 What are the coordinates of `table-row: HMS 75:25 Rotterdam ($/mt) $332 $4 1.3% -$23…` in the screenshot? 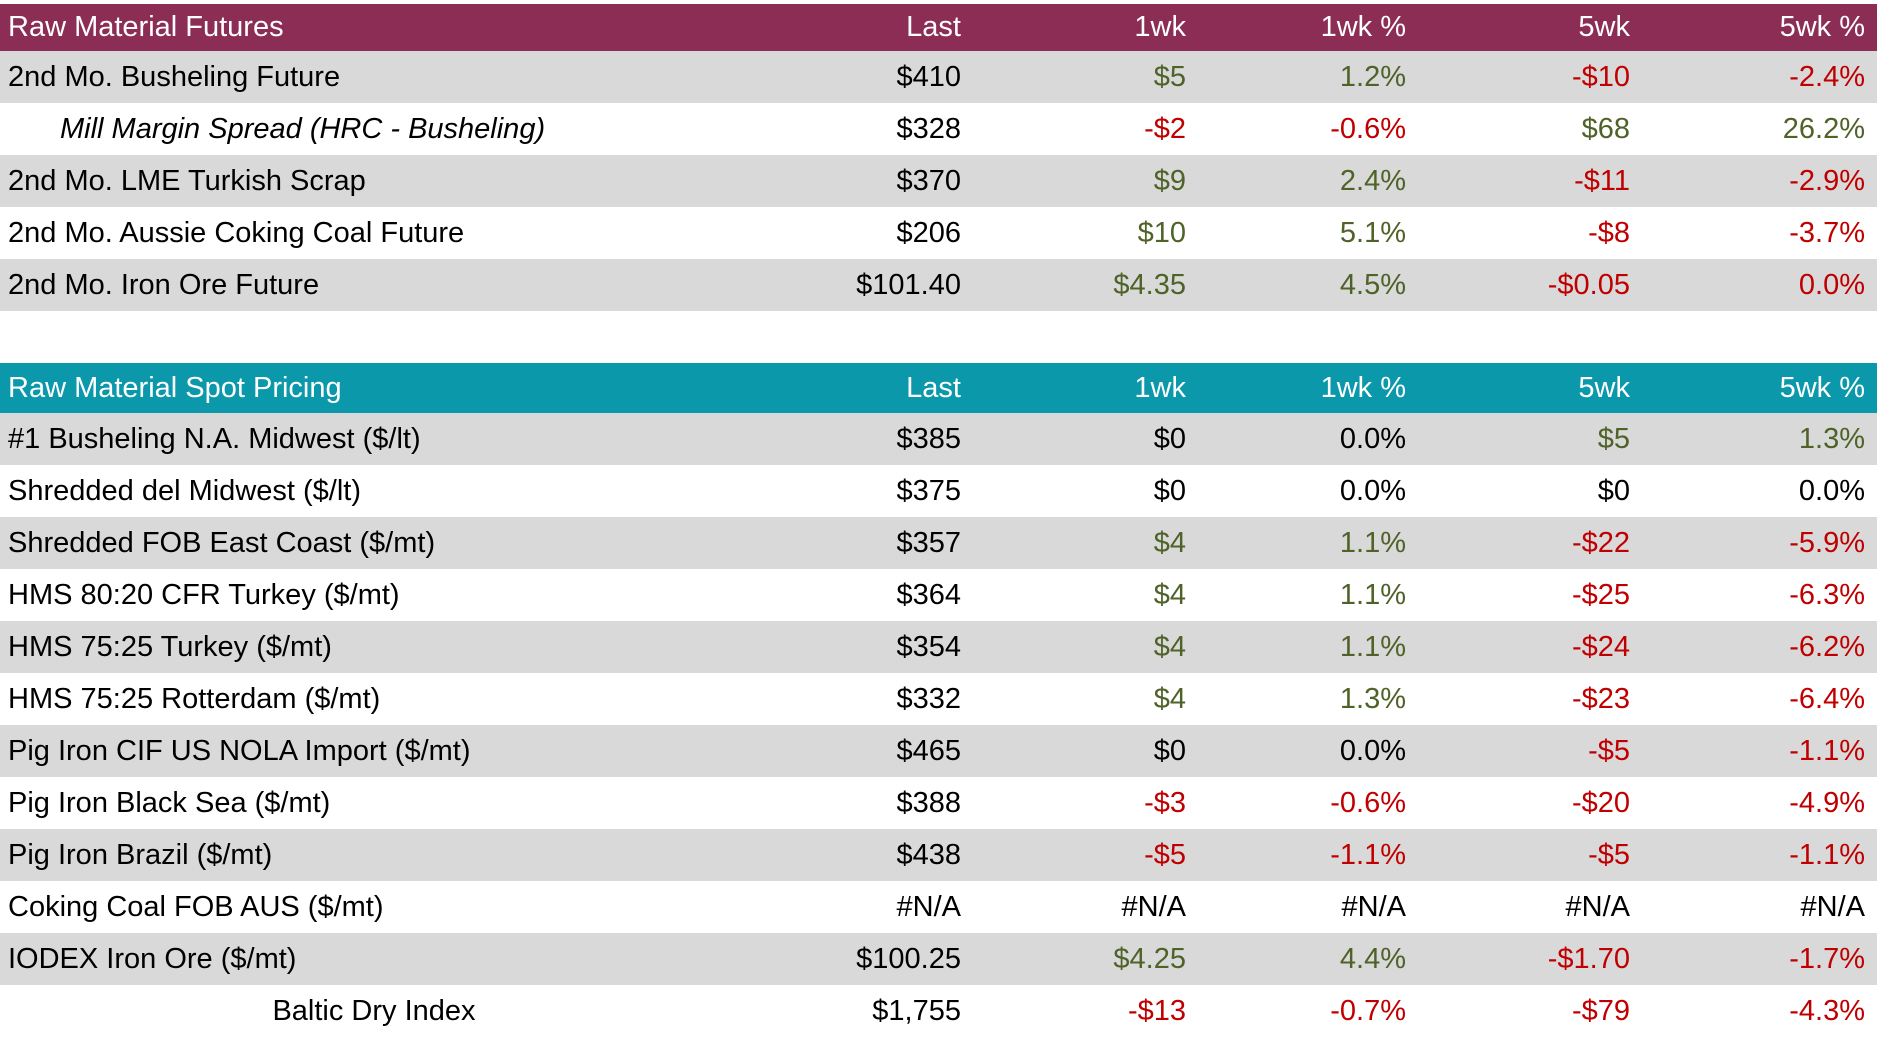 It's located at (938, 699).